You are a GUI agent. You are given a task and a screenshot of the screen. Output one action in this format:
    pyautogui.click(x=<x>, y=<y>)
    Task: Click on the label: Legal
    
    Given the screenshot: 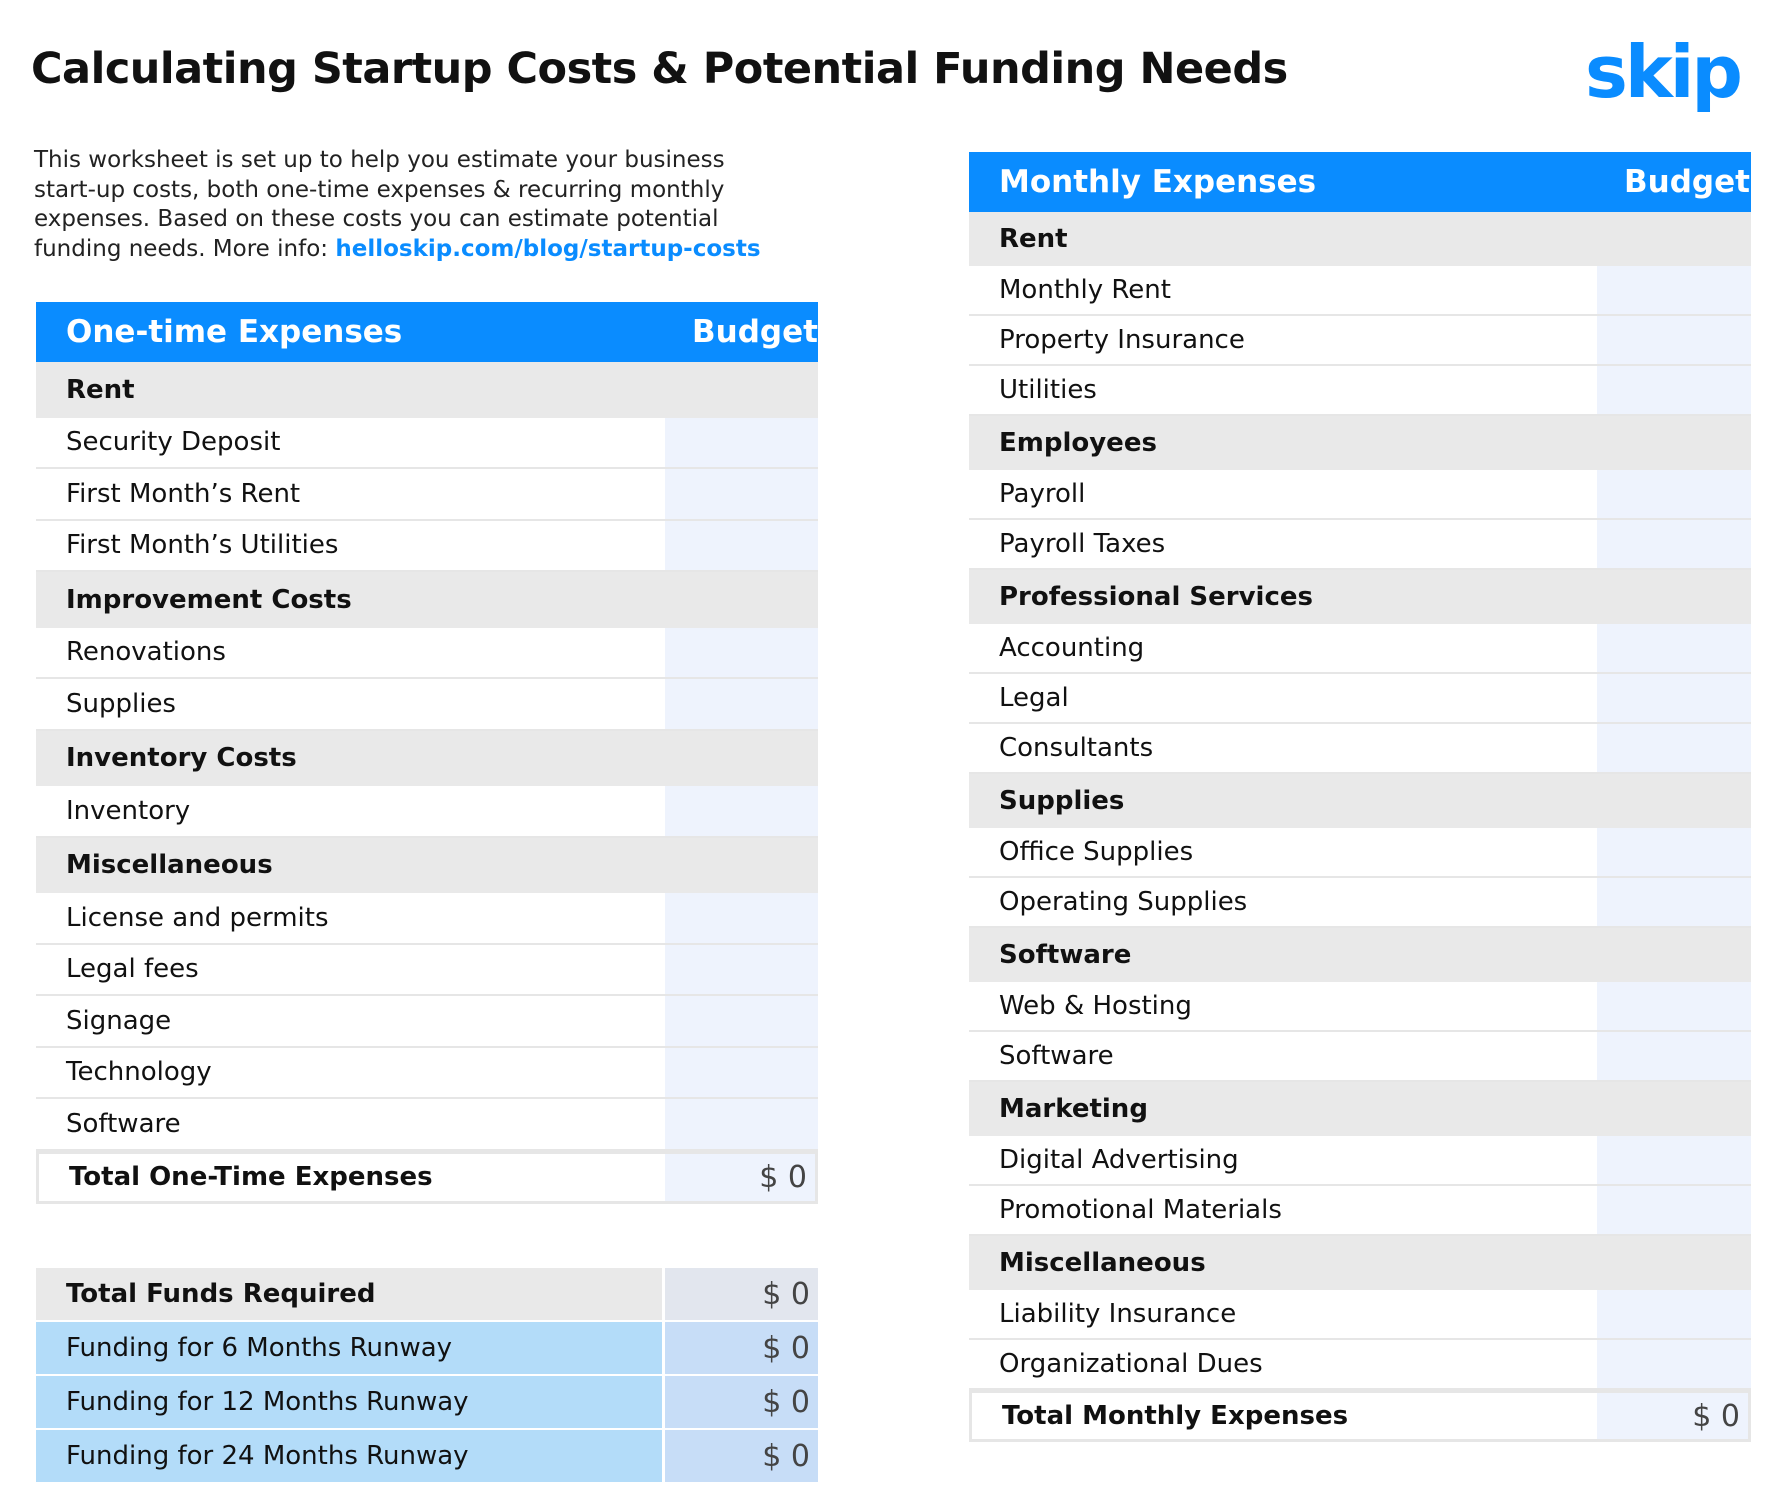 What is the action you would take?
    pyautogui.click(x=1034, y=698)
    